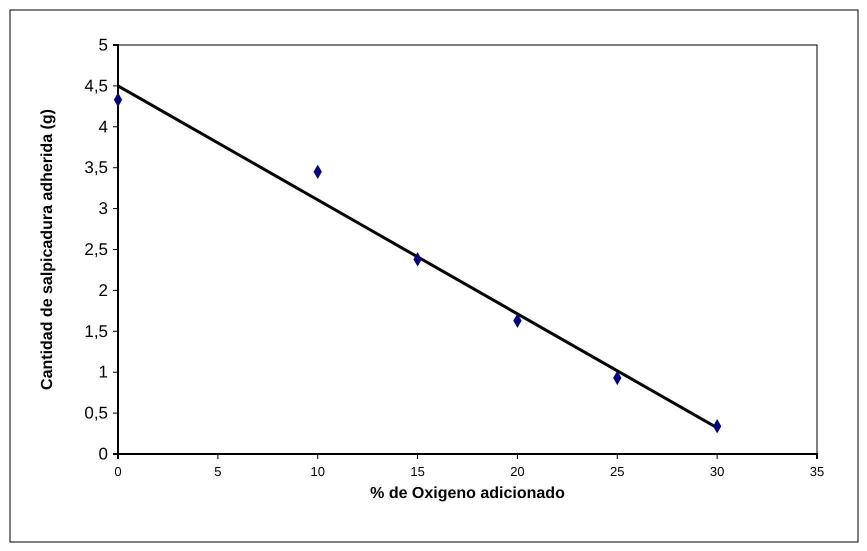  What do you see at coordinates (468, 493) in the screenshot?
I see `x-axis-title: % de Oxigeno adicionado` at bounding box center [468, 493].